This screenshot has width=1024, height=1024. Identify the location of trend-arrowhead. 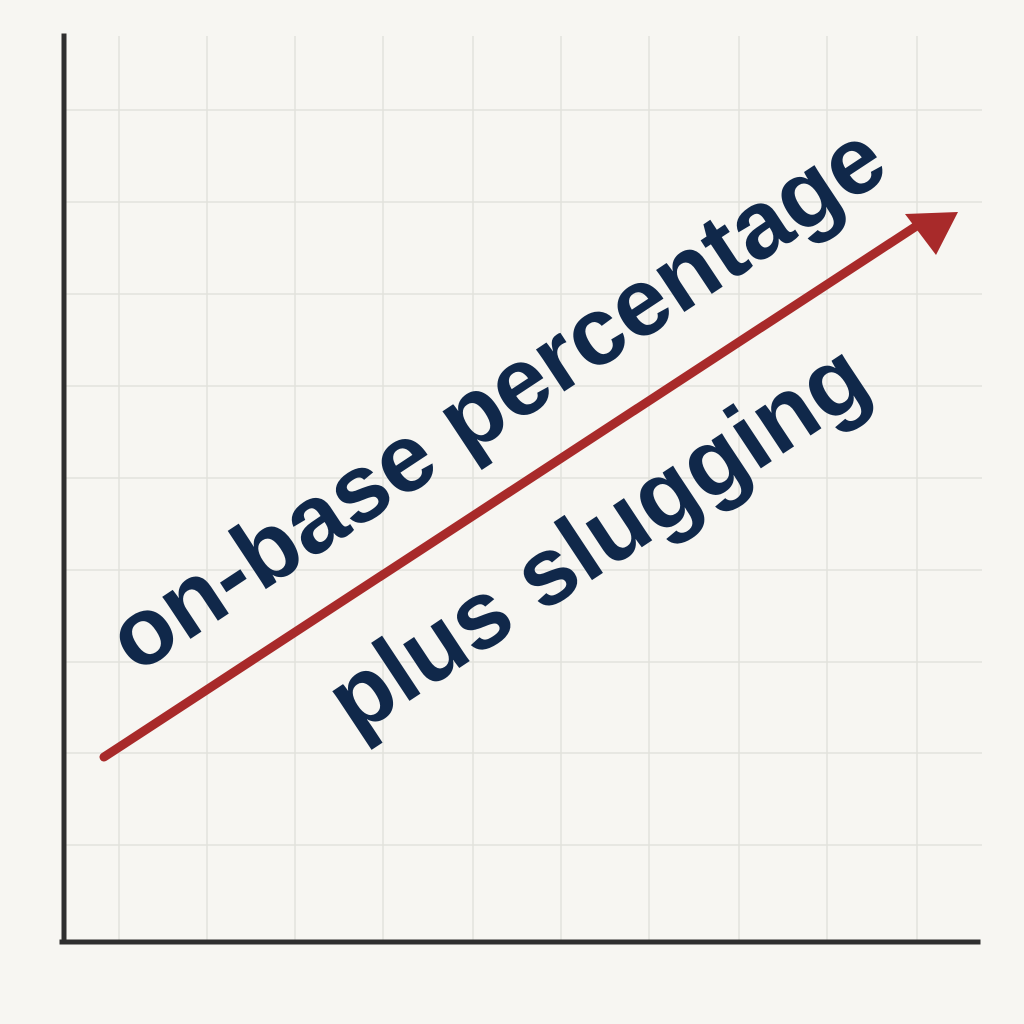
(931, 233).